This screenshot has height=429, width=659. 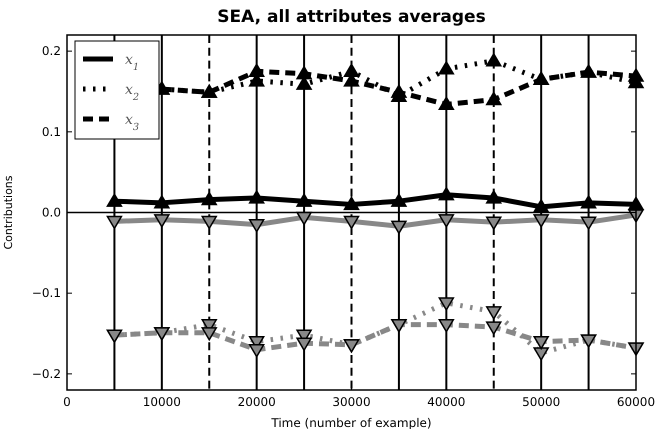 I want to click on y-tick-label: −0.1, so click(x=46, y=293).